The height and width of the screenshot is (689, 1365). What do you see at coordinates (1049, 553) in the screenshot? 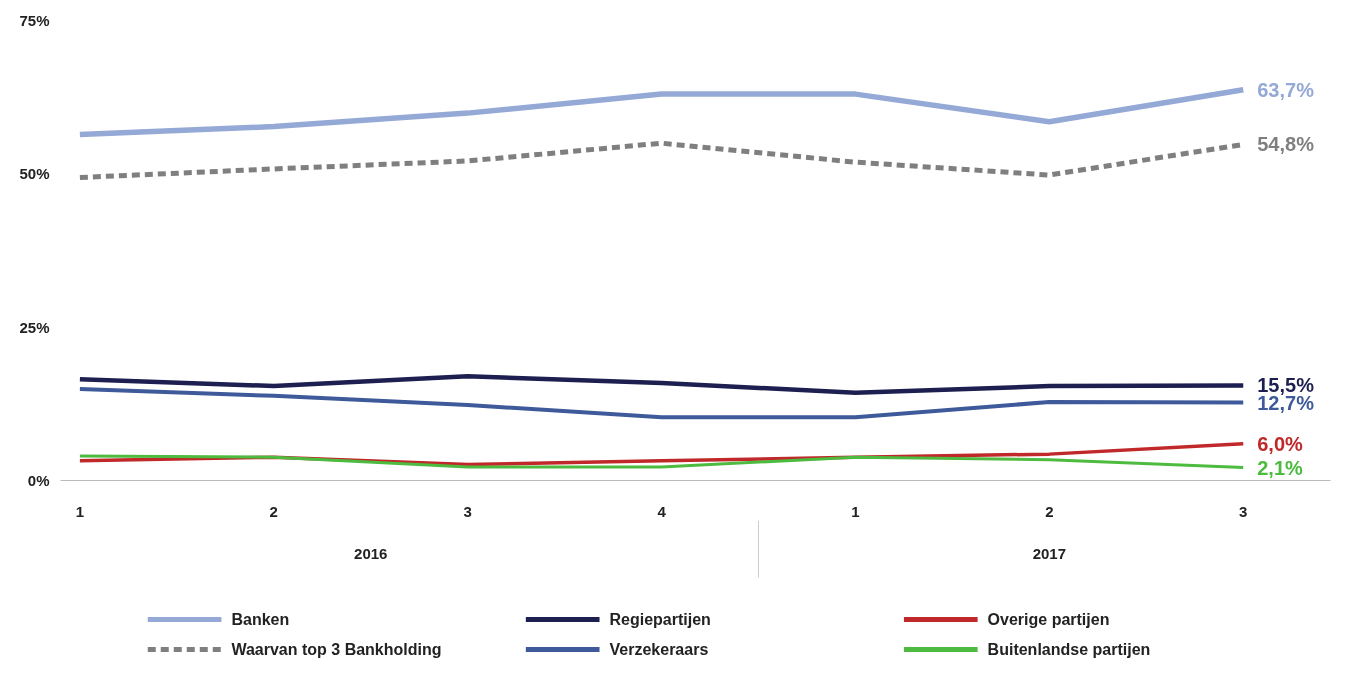
I see `text: 2017` at bounding box center [1049, 553].